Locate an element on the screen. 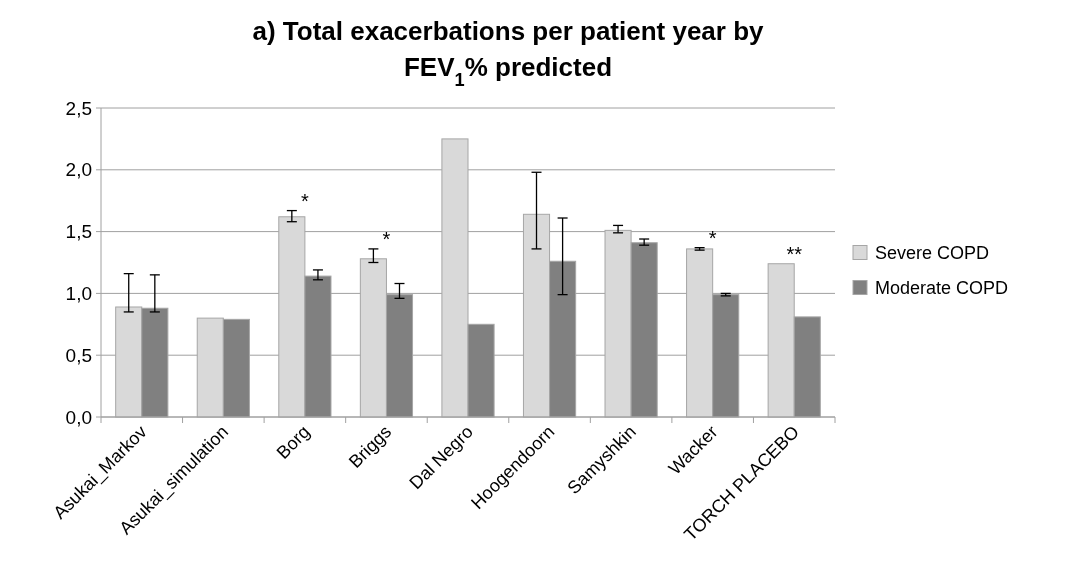 This screenshot has width=1078, height=569. chart-title: a) Total exacerbations per patient year by FEV$_{1}$% predicted is located at coordinates (508, 53).